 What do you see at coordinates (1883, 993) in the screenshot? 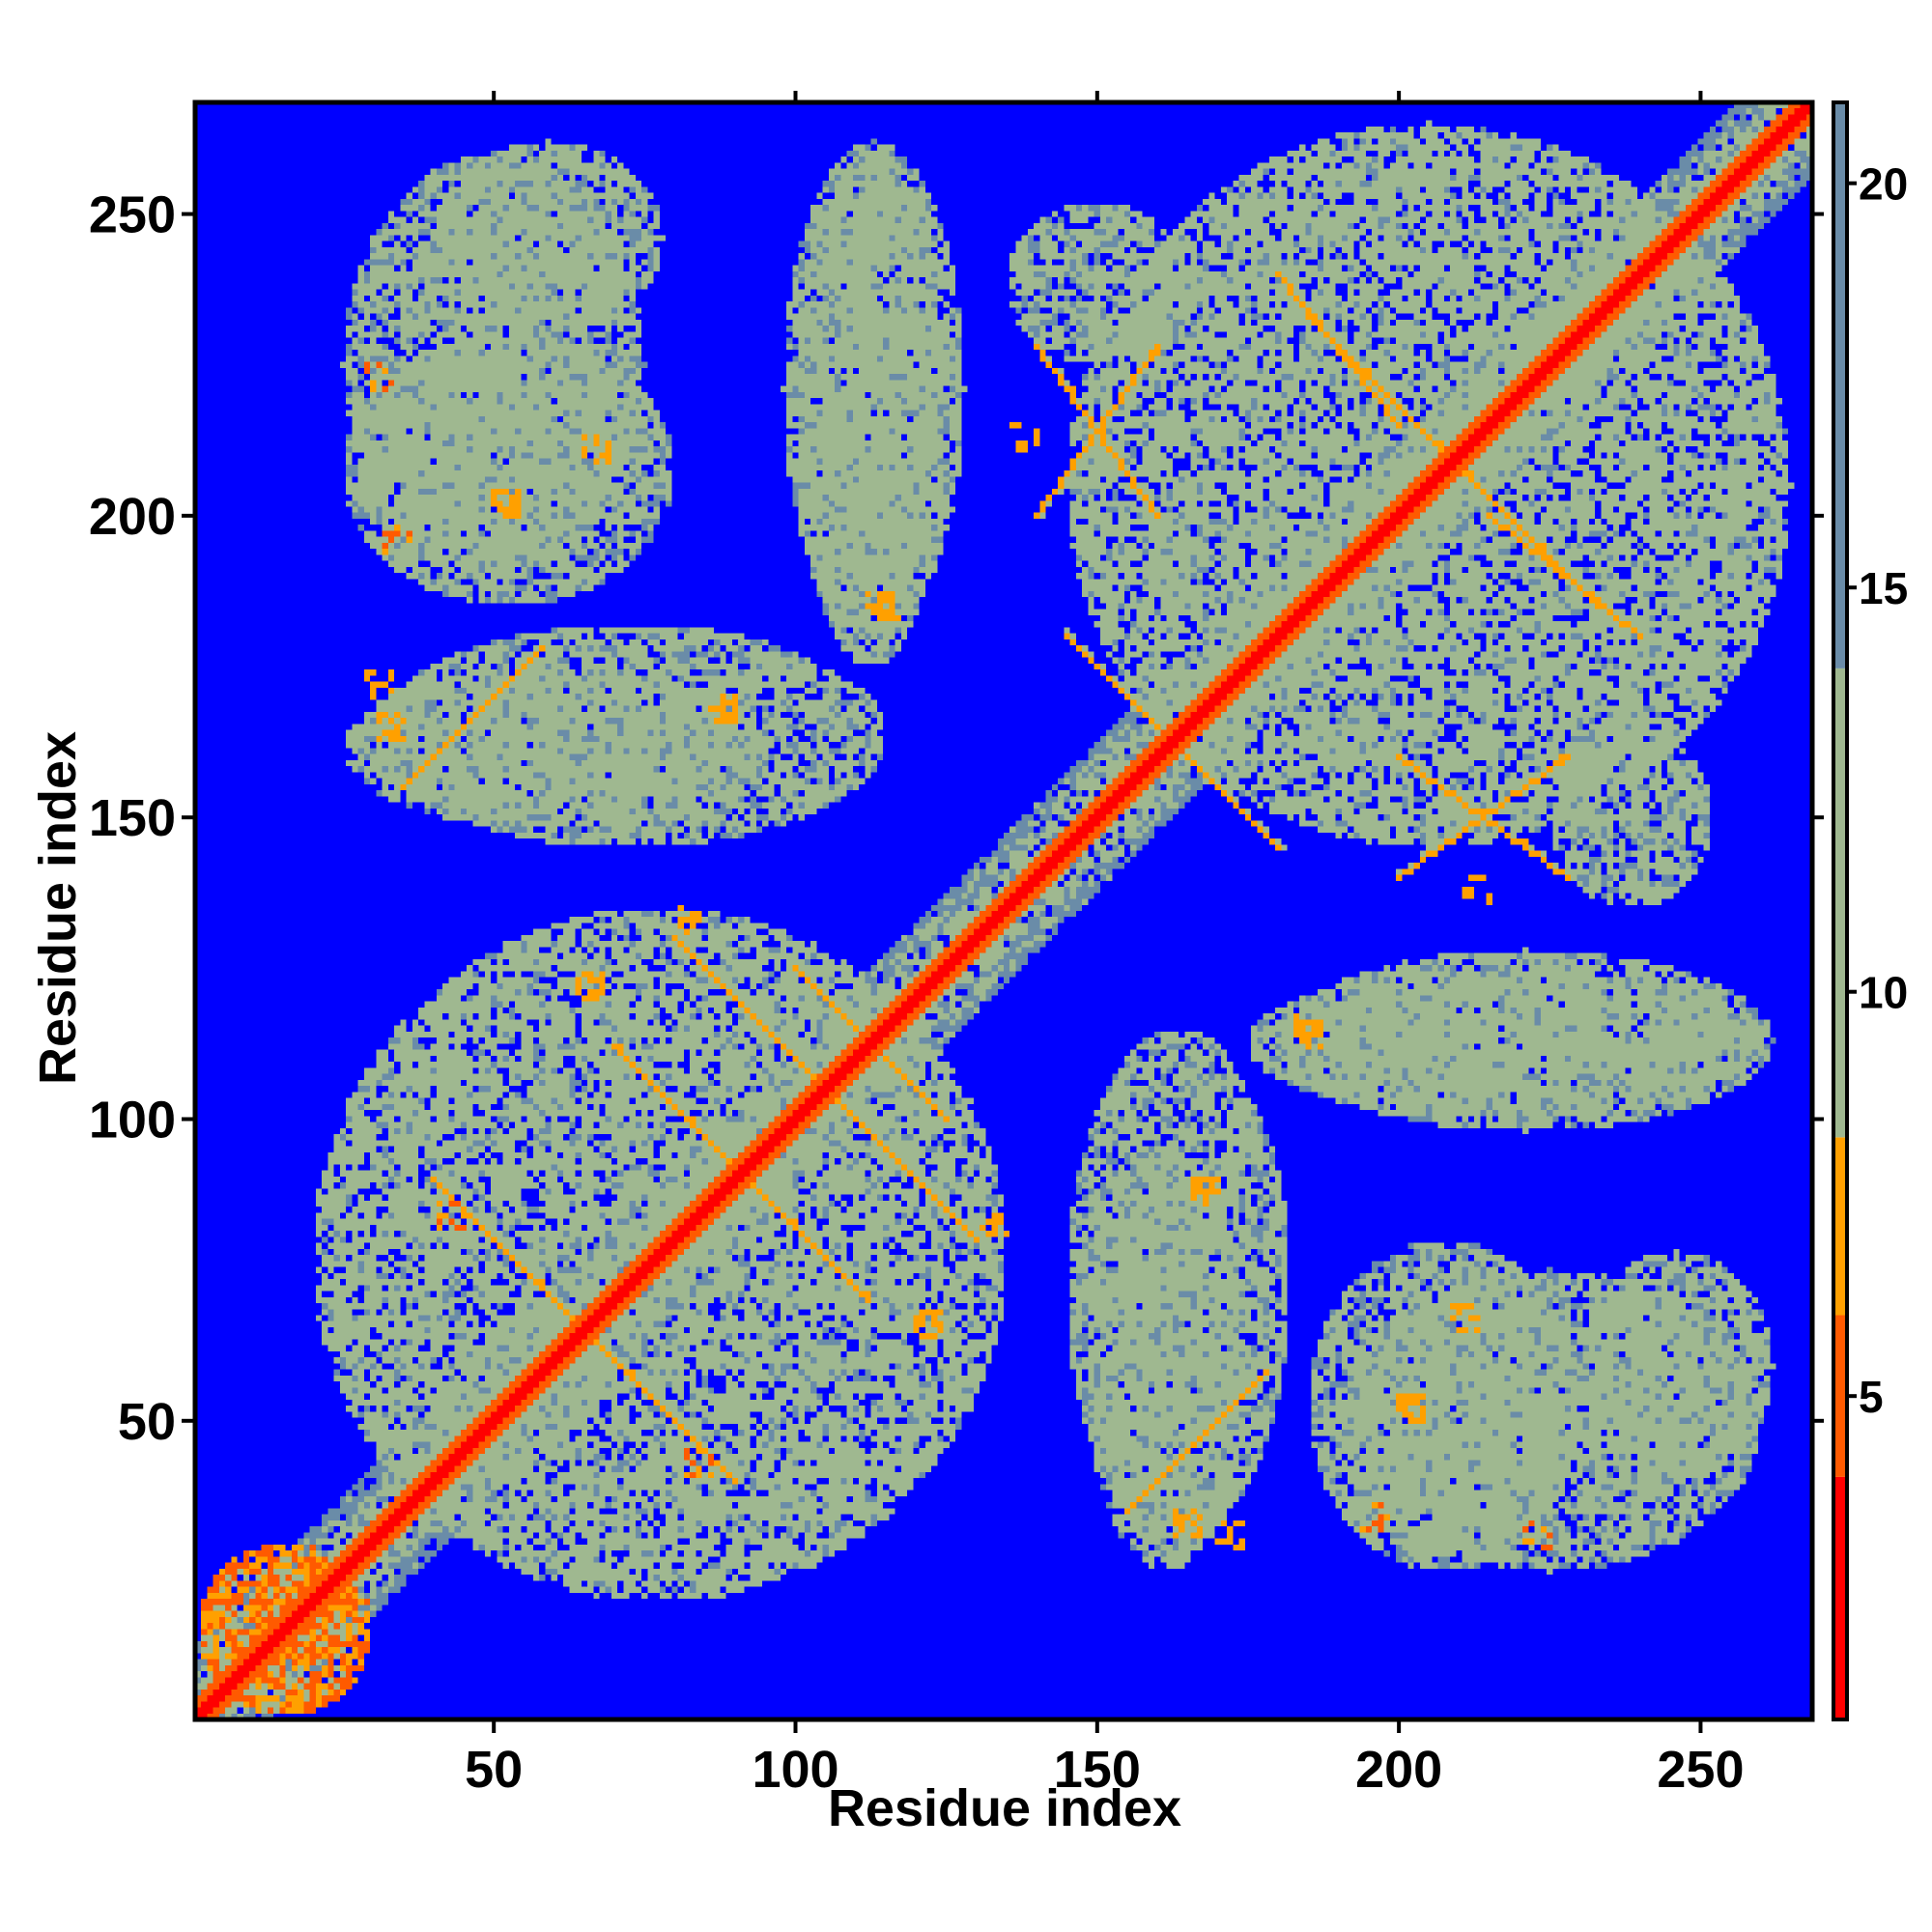
I see `colorbar-tick-label: 10` at bounding box center [1883, 993].